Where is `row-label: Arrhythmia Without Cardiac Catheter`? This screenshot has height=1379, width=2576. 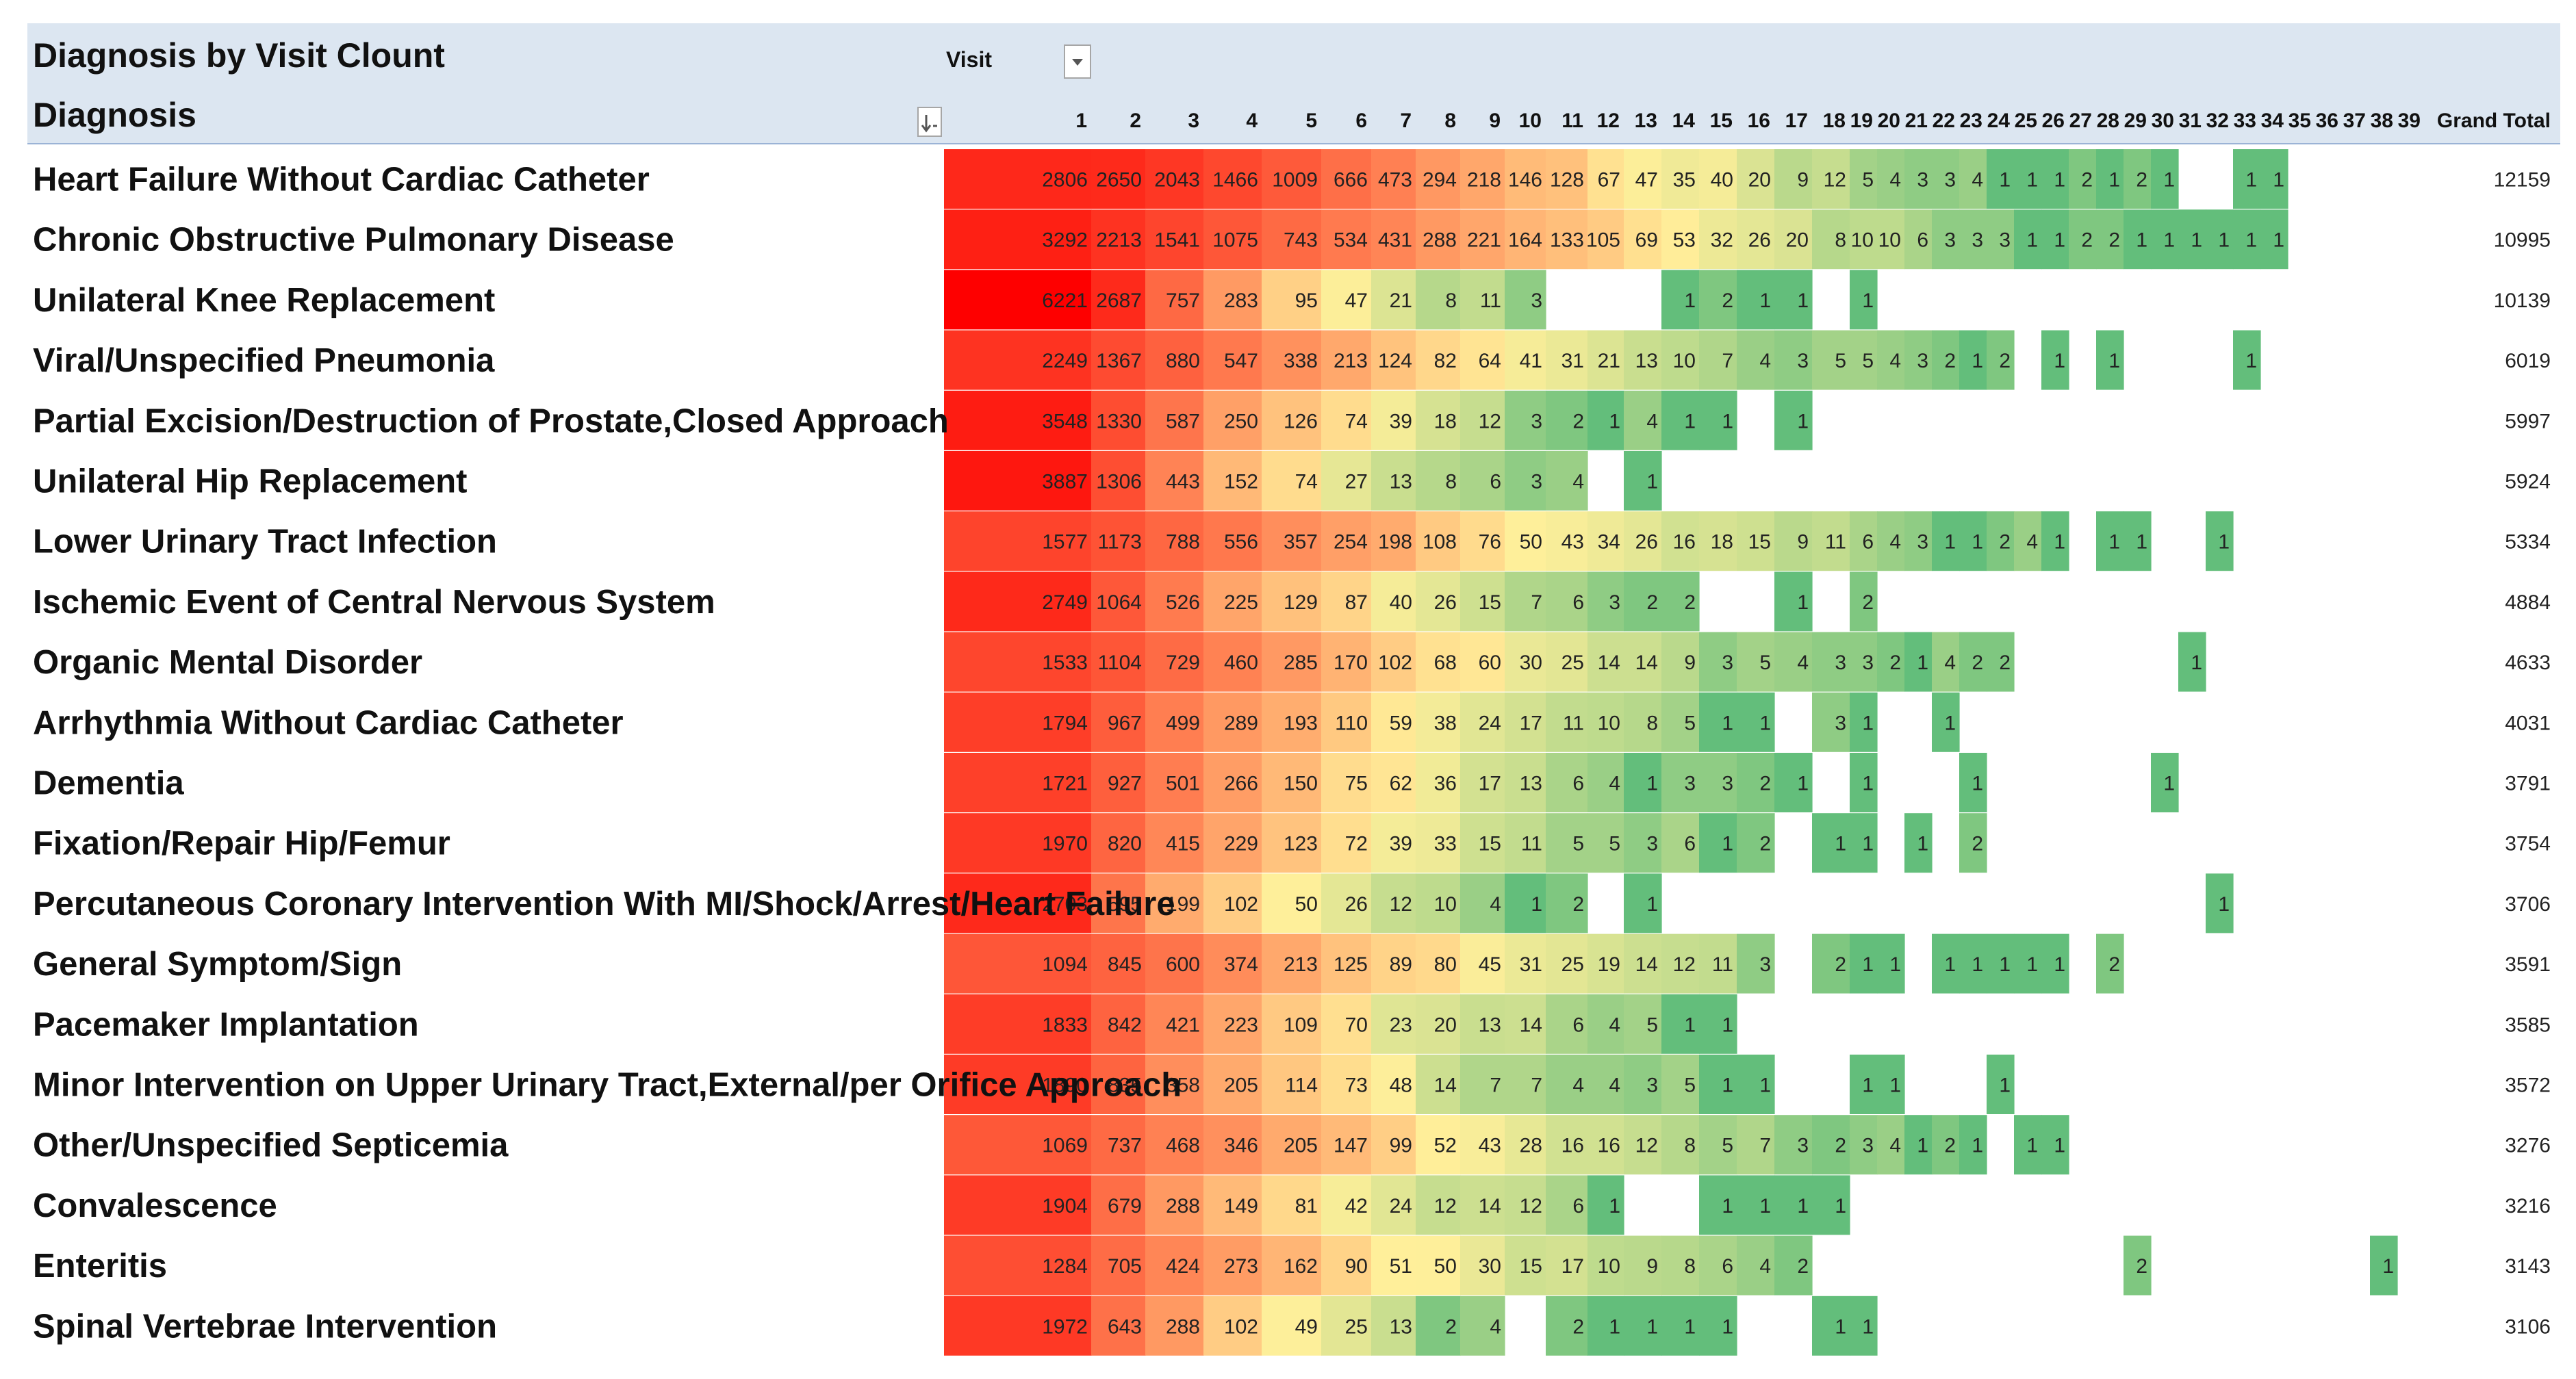 row-label: Arrhythmia Without Cardiac Catheter is located at coordinates (328, 722).